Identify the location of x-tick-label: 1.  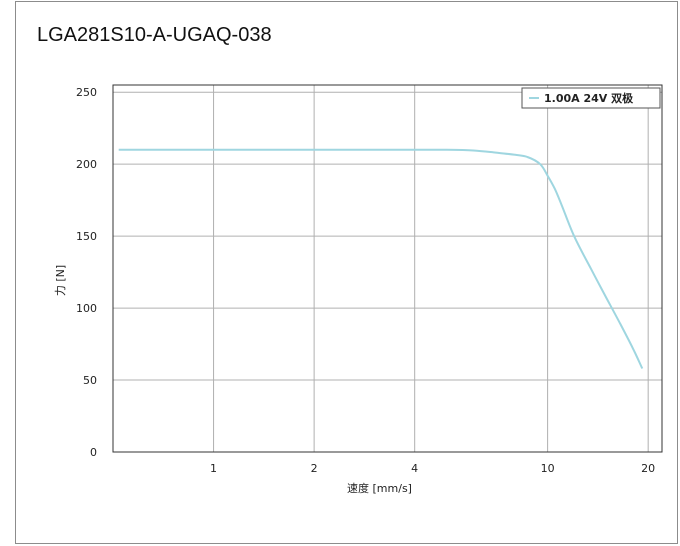
(213, 468).